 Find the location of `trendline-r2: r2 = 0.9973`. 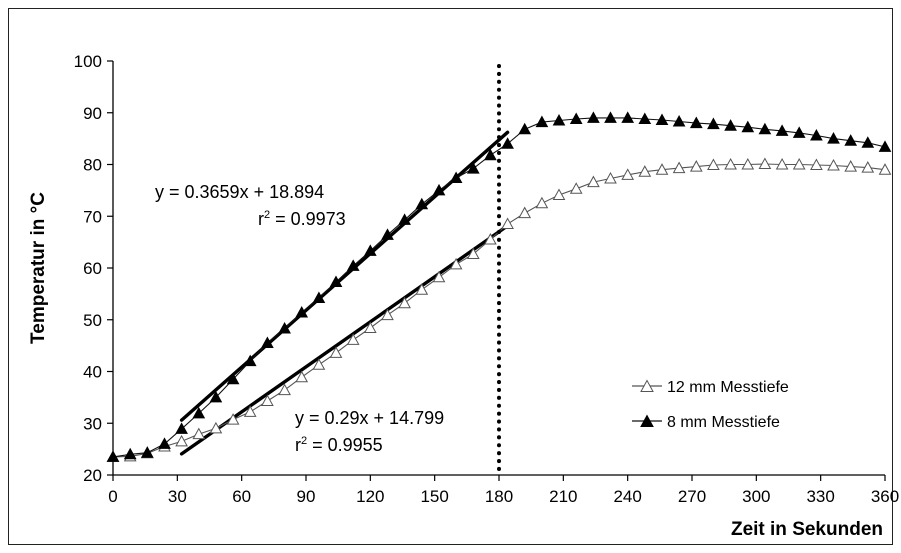

trendline-r2: r2 = 0.9973 is located at coordinates (302, 219).